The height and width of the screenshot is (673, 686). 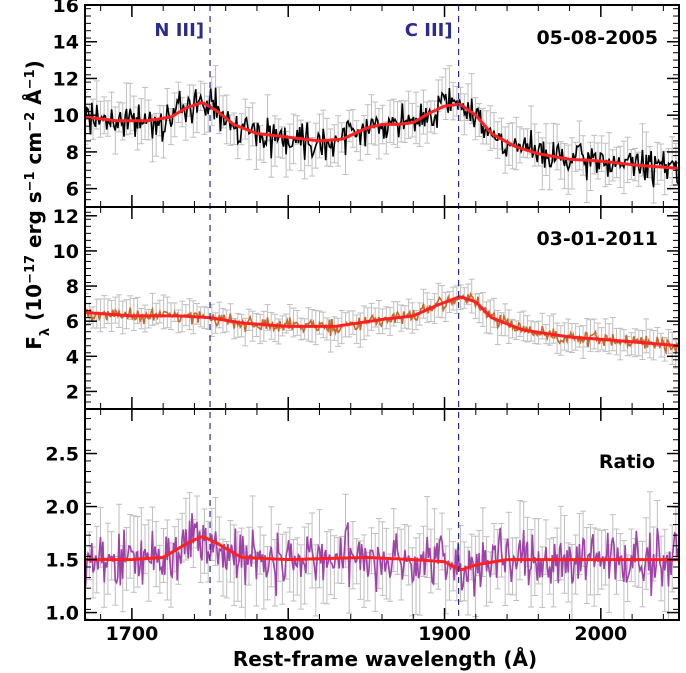 What do you see at coordinates (600, 634) in the screenshot?
I see `x-tick-label: 2000` at bounding box center [600, 634].